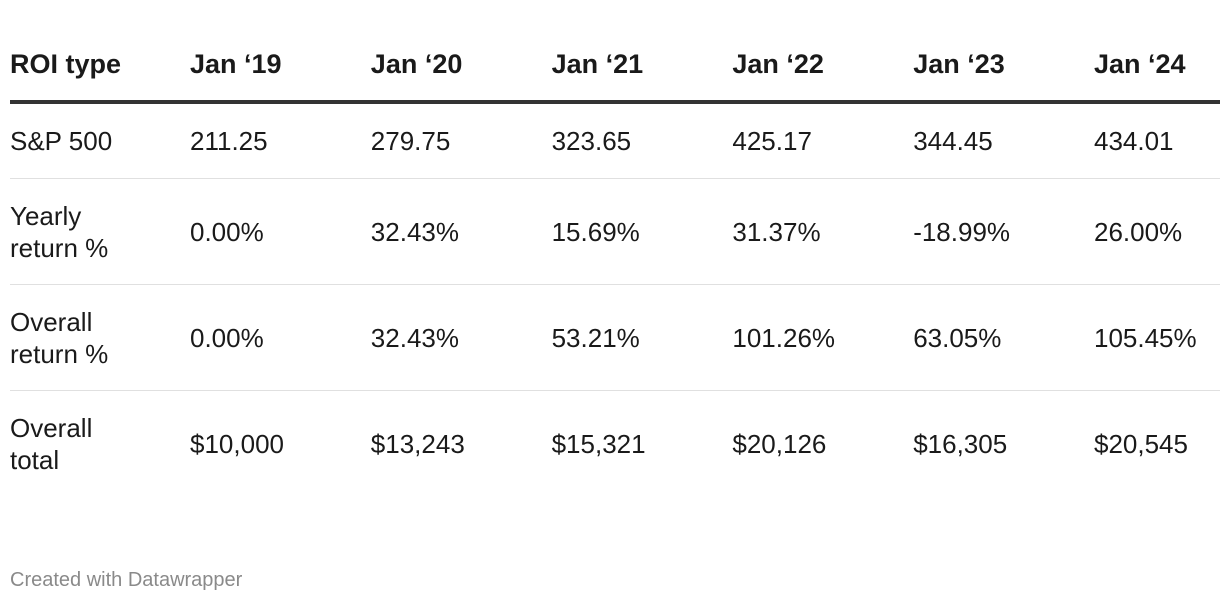  Describe the element at coordinates (823, 337) in the screenshot. I see `table-cell: 101.26%` at that location.